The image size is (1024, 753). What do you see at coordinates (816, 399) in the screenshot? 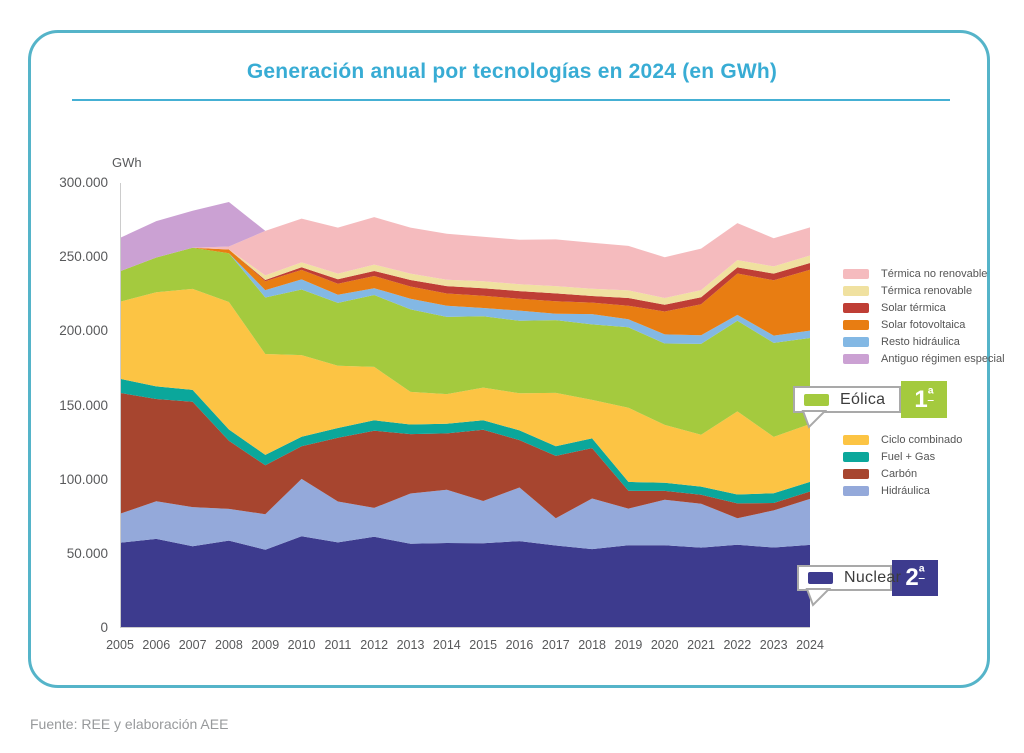
I see `eolica-swatch` at bounding box center [816, 399].